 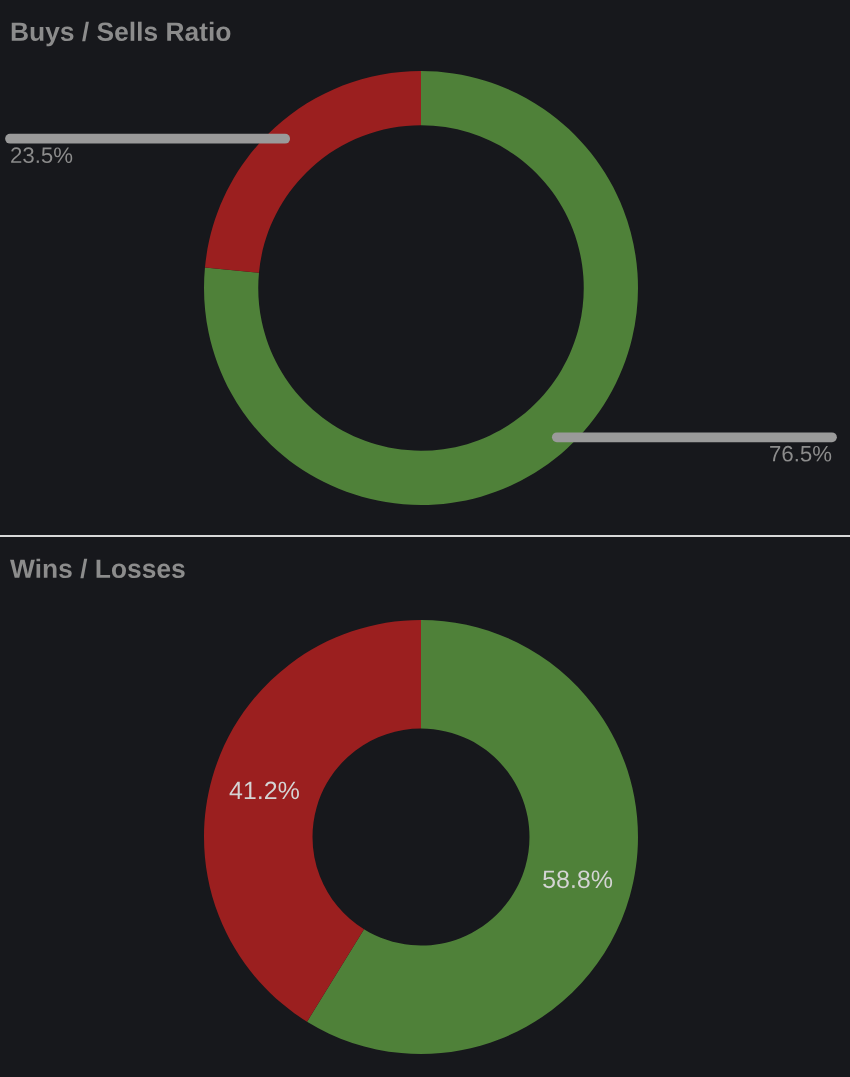 I want to click on data-label: 23.5%, so click(x=42, y=155).